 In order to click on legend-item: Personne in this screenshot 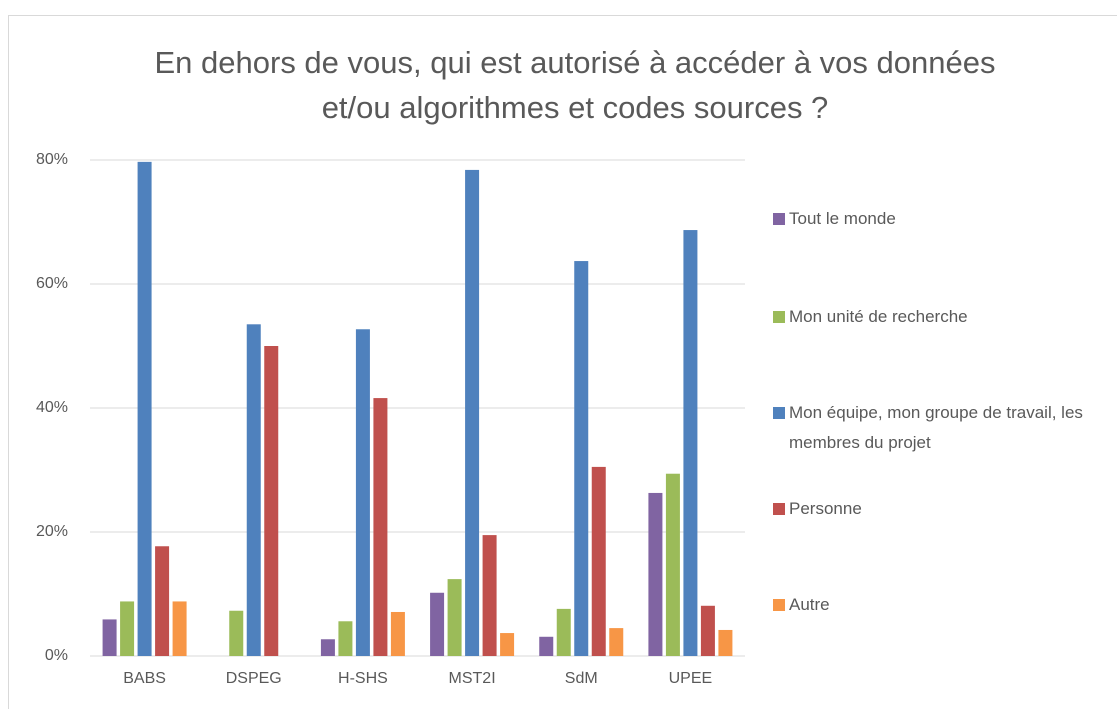, I will do `click(928, 509)`.